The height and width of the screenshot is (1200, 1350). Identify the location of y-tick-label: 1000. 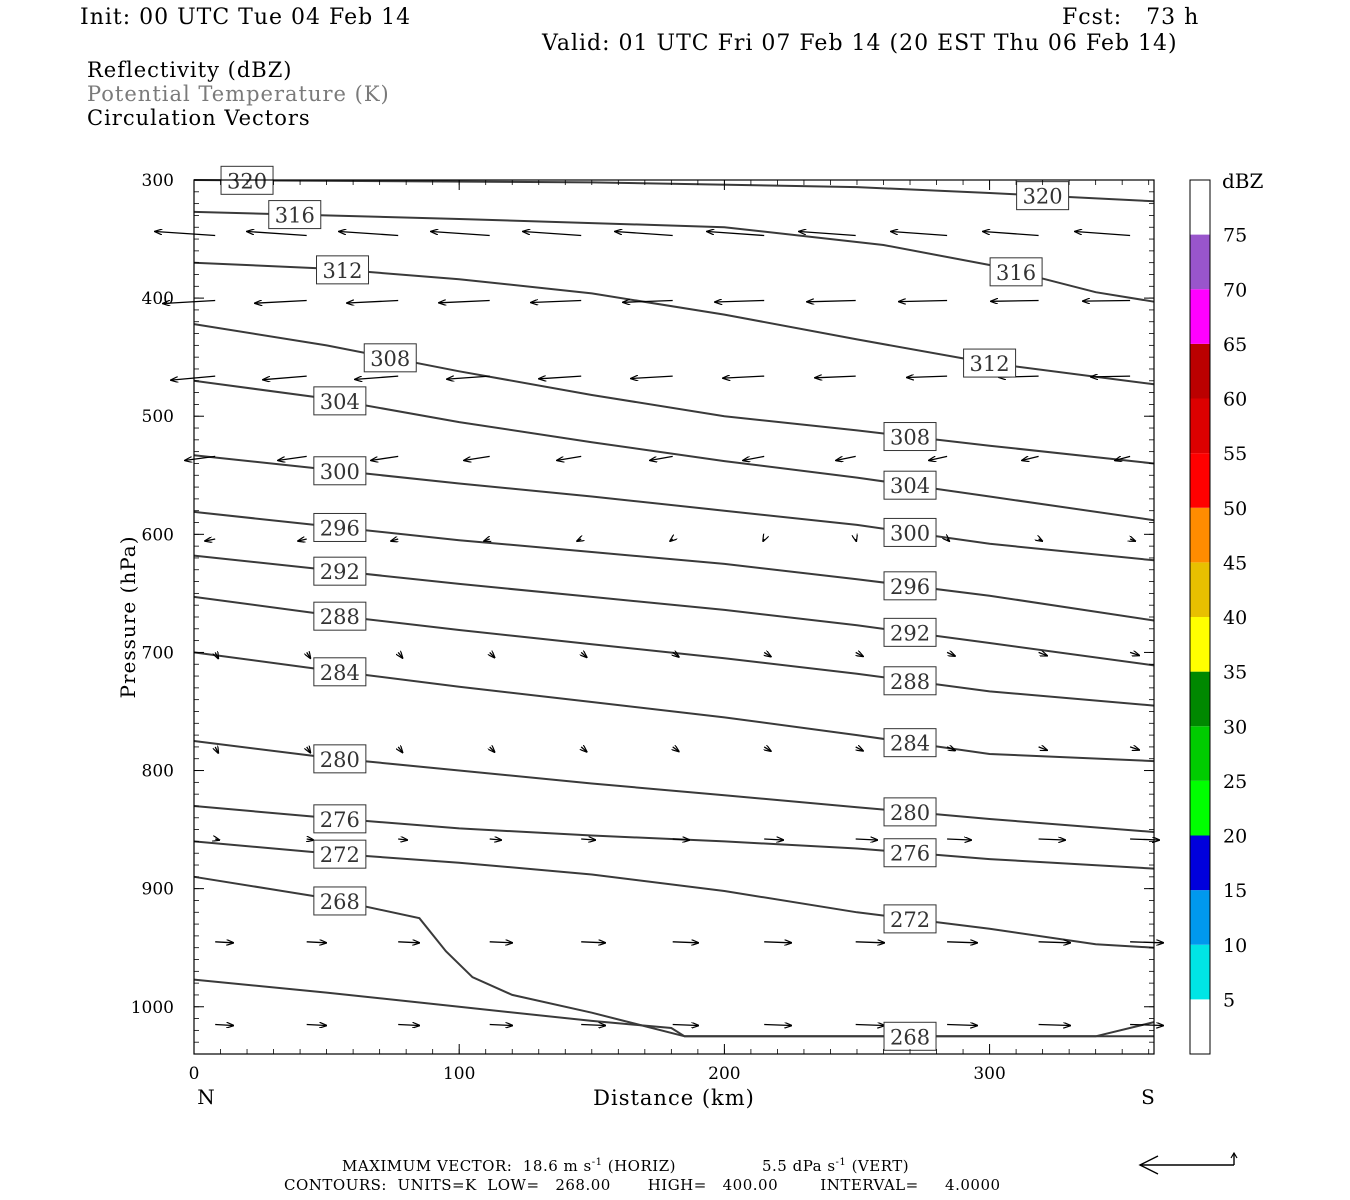
(152, 1008).